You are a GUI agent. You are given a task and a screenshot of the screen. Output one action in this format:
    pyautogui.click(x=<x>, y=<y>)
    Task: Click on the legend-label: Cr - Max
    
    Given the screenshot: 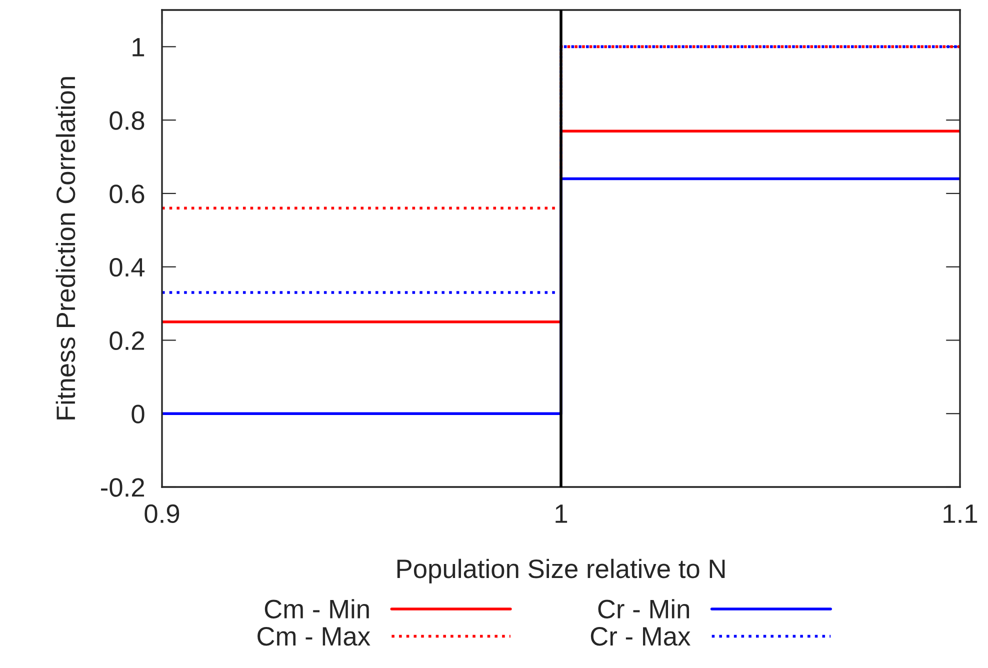 What is the action you would take?
    pyautogui.click(x=640, y=636)
    